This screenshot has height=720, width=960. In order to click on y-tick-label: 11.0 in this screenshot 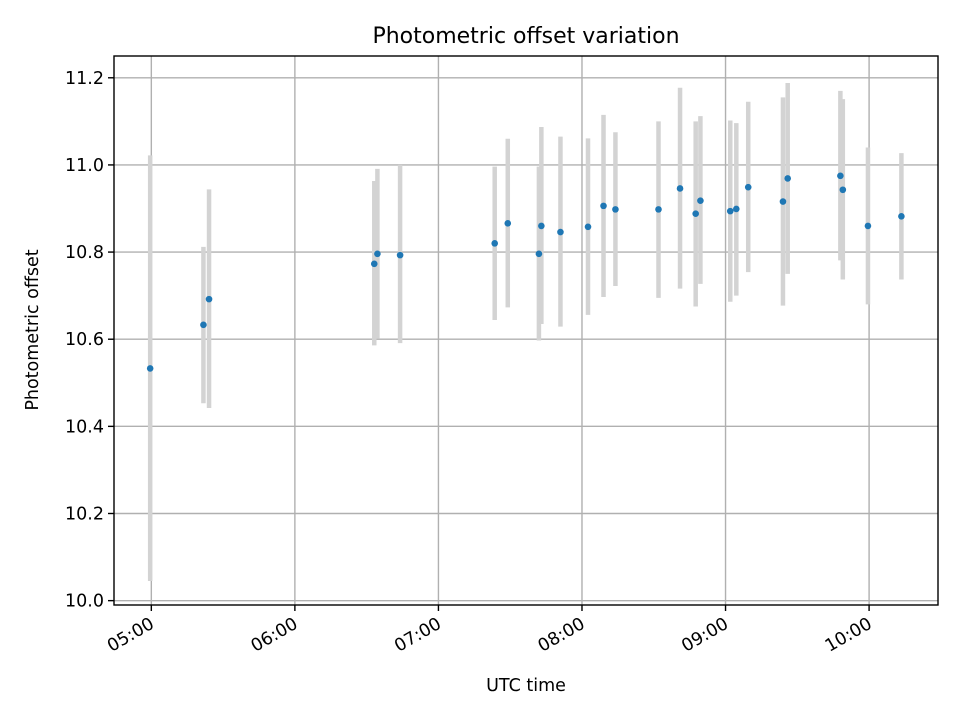, I will do `click(84, 166)`.